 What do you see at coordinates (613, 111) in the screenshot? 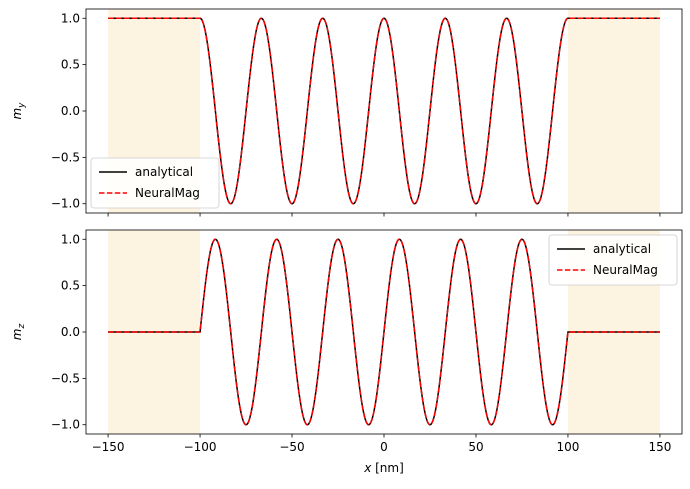
I see `shaded-region` at bounding box center [613, 111].